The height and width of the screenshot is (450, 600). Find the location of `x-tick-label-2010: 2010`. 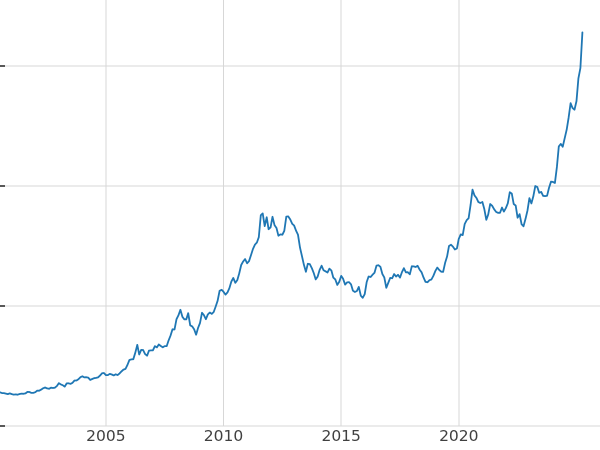

x-tick-label-2010: 2010 is located at coordinates (223, 436).